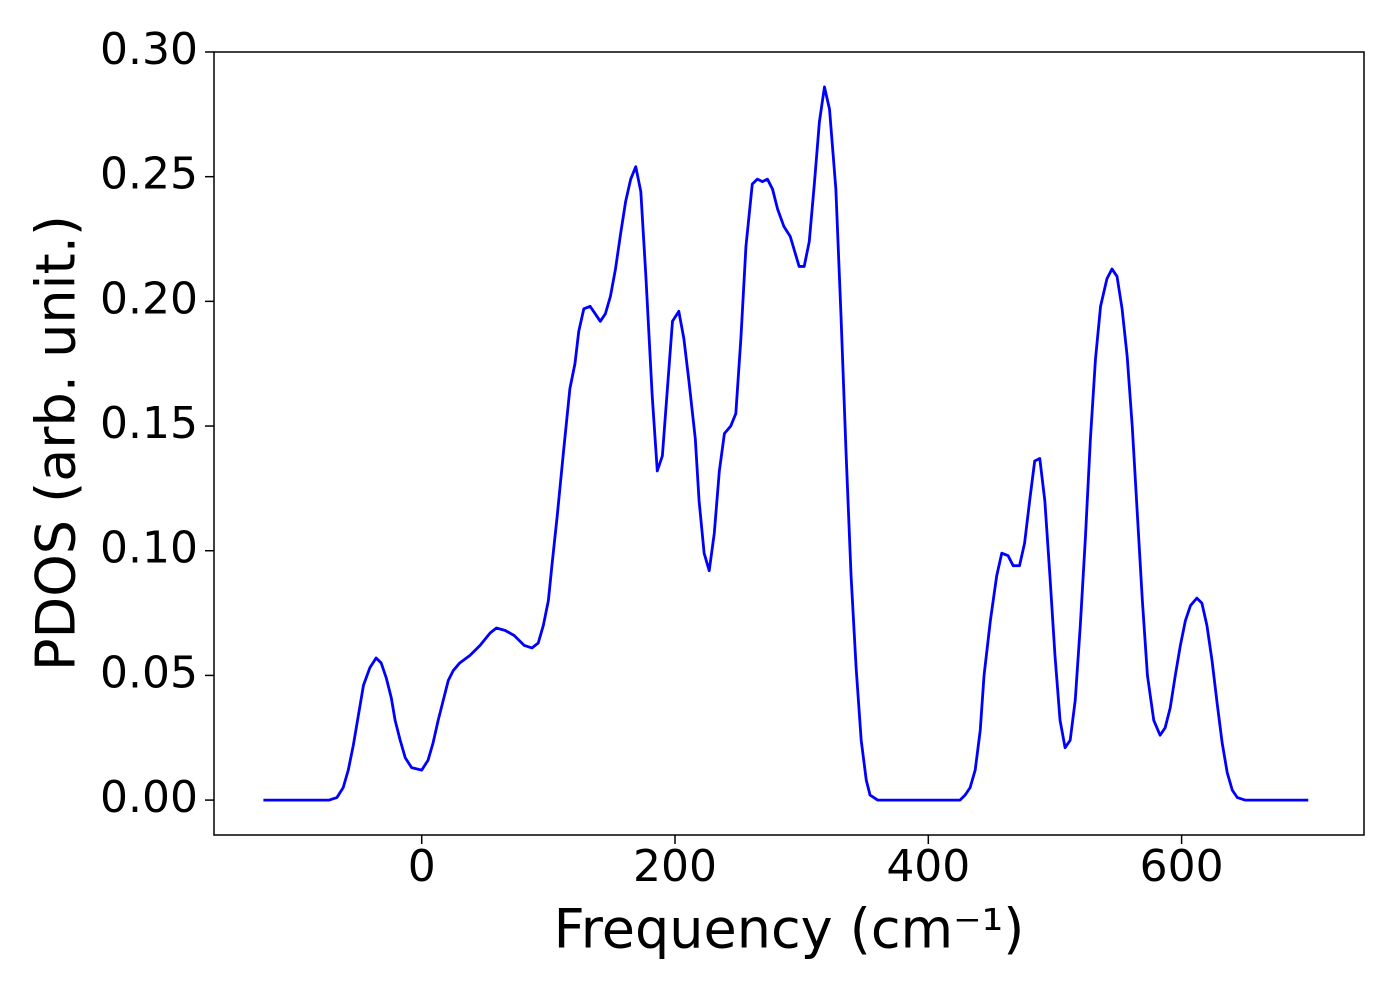 Image resolution: width=1400 pixels, height=1000 pixels. I want to click on y-tick-label: 0.00, so click(149, 797).